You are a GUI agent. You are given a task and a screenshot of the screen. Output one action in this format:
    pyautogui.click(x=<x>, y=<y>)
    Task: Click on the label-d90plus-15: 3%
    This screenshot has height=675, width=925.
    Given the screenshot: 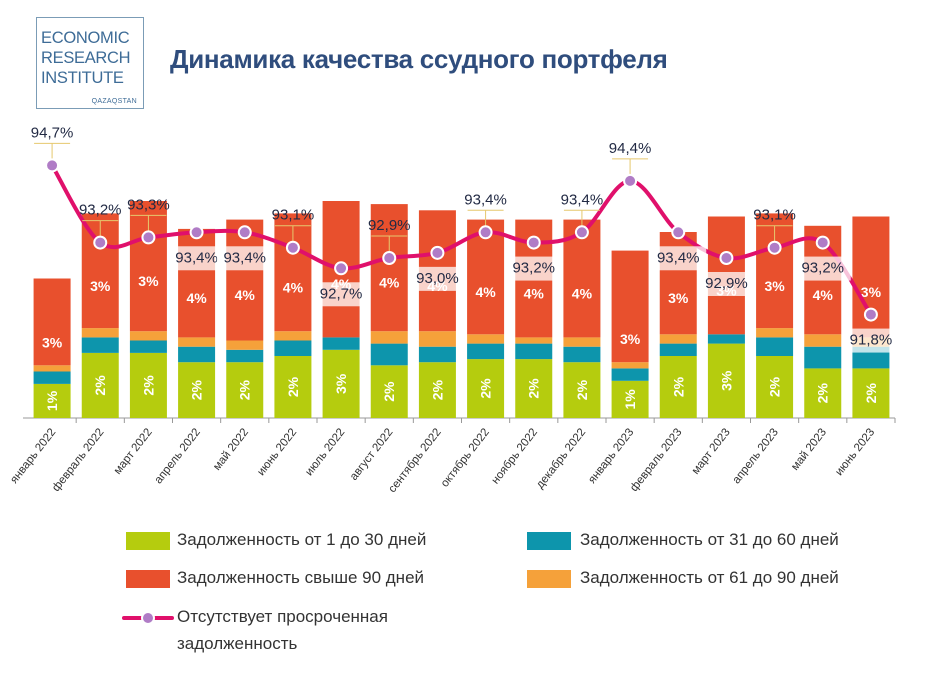 What is the action you would take?
    pyautogui.click(x=774, y=286)
    